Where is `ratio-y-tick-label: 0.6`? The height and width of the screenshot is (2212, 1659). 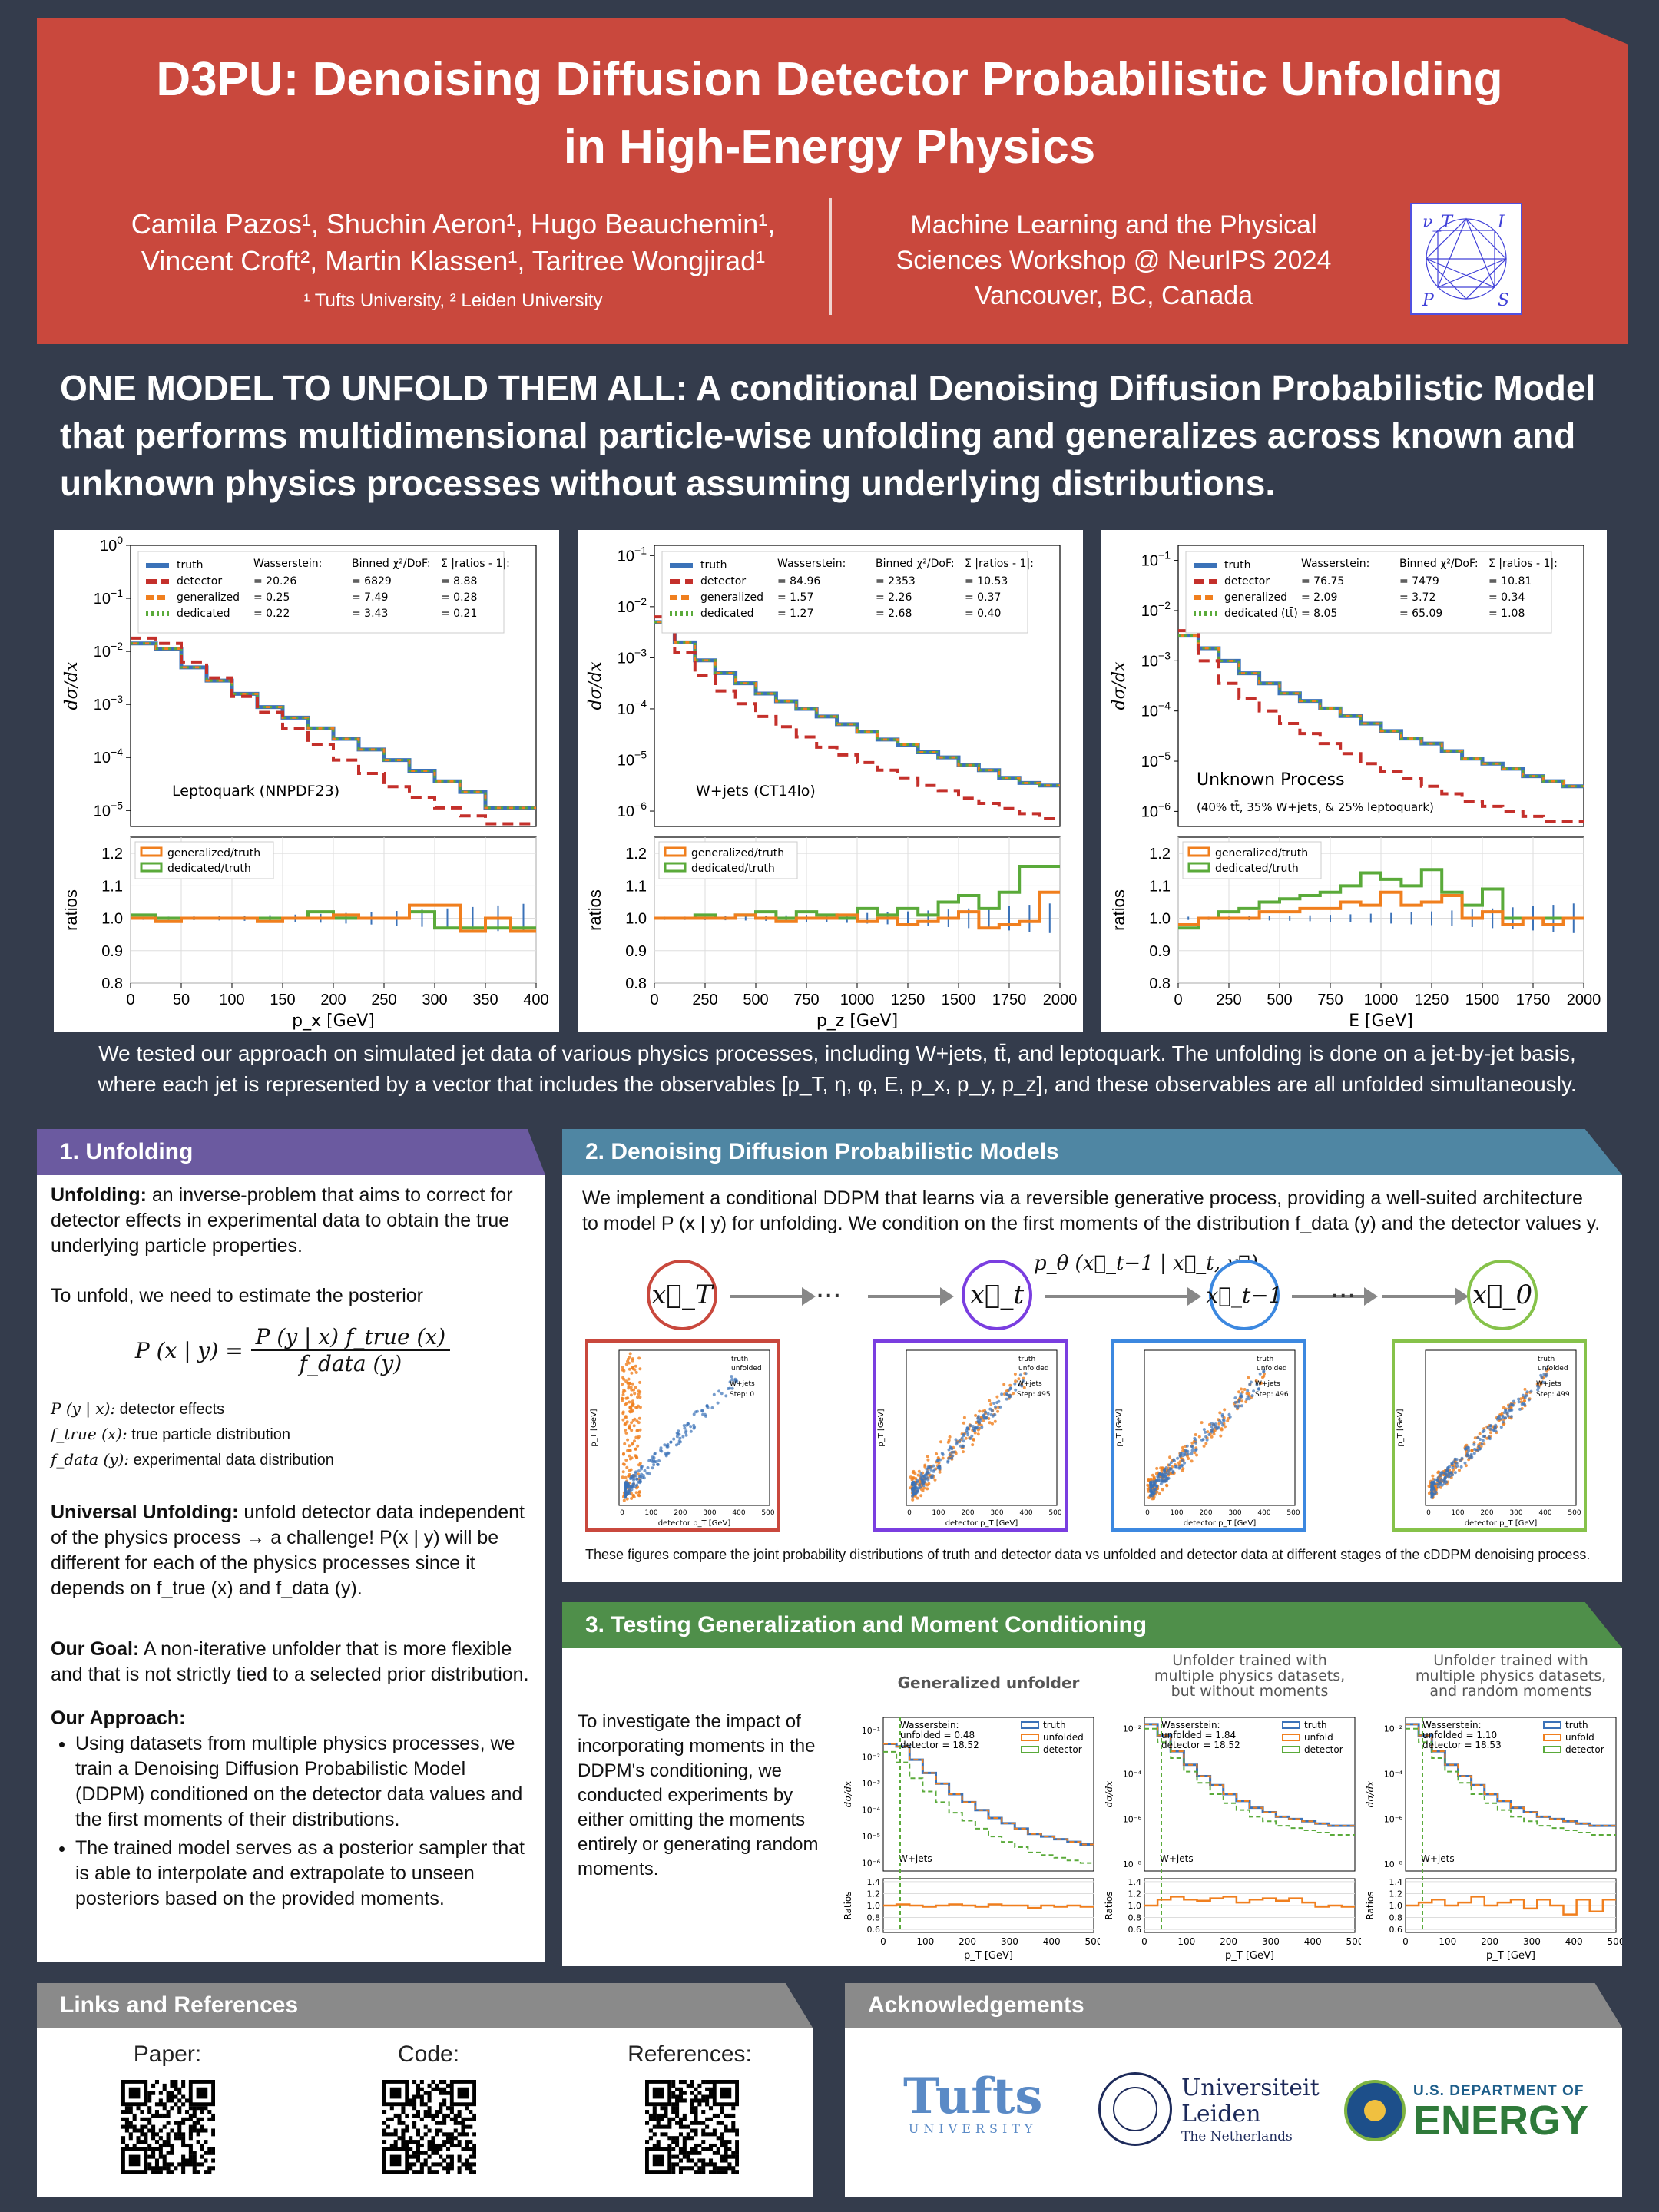 ratio-y-tick-label: 0.6 is located at coordinates (1396, 1930).